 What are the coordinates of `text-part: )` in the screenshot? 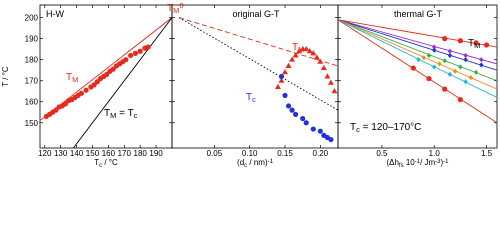 It's located at (442, 162).